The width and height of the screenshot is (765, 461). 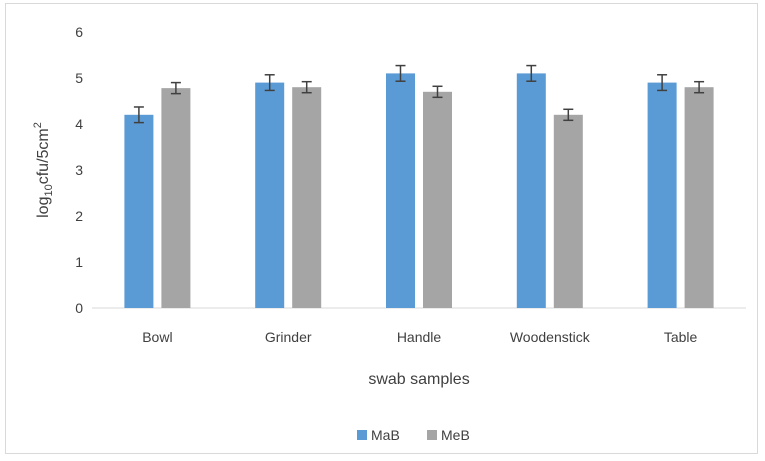 What do you see at coordinates (699, 197) in the screenshot?
I see `bar-meb-table` at bounding box center [699, 197].